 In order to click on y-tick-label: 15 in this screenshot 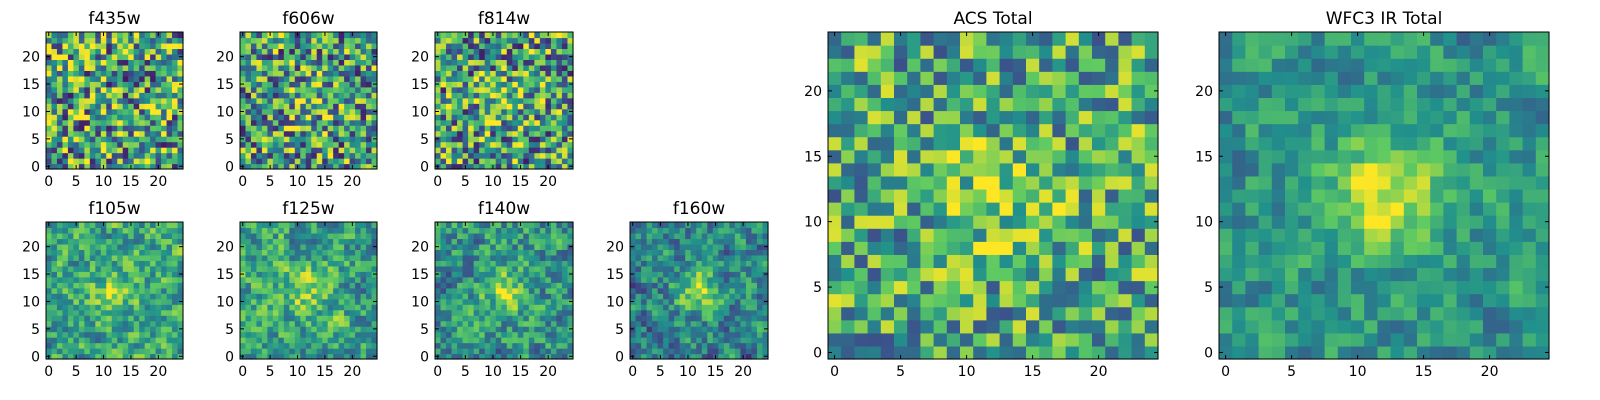, I will do `click(31, 85)`.